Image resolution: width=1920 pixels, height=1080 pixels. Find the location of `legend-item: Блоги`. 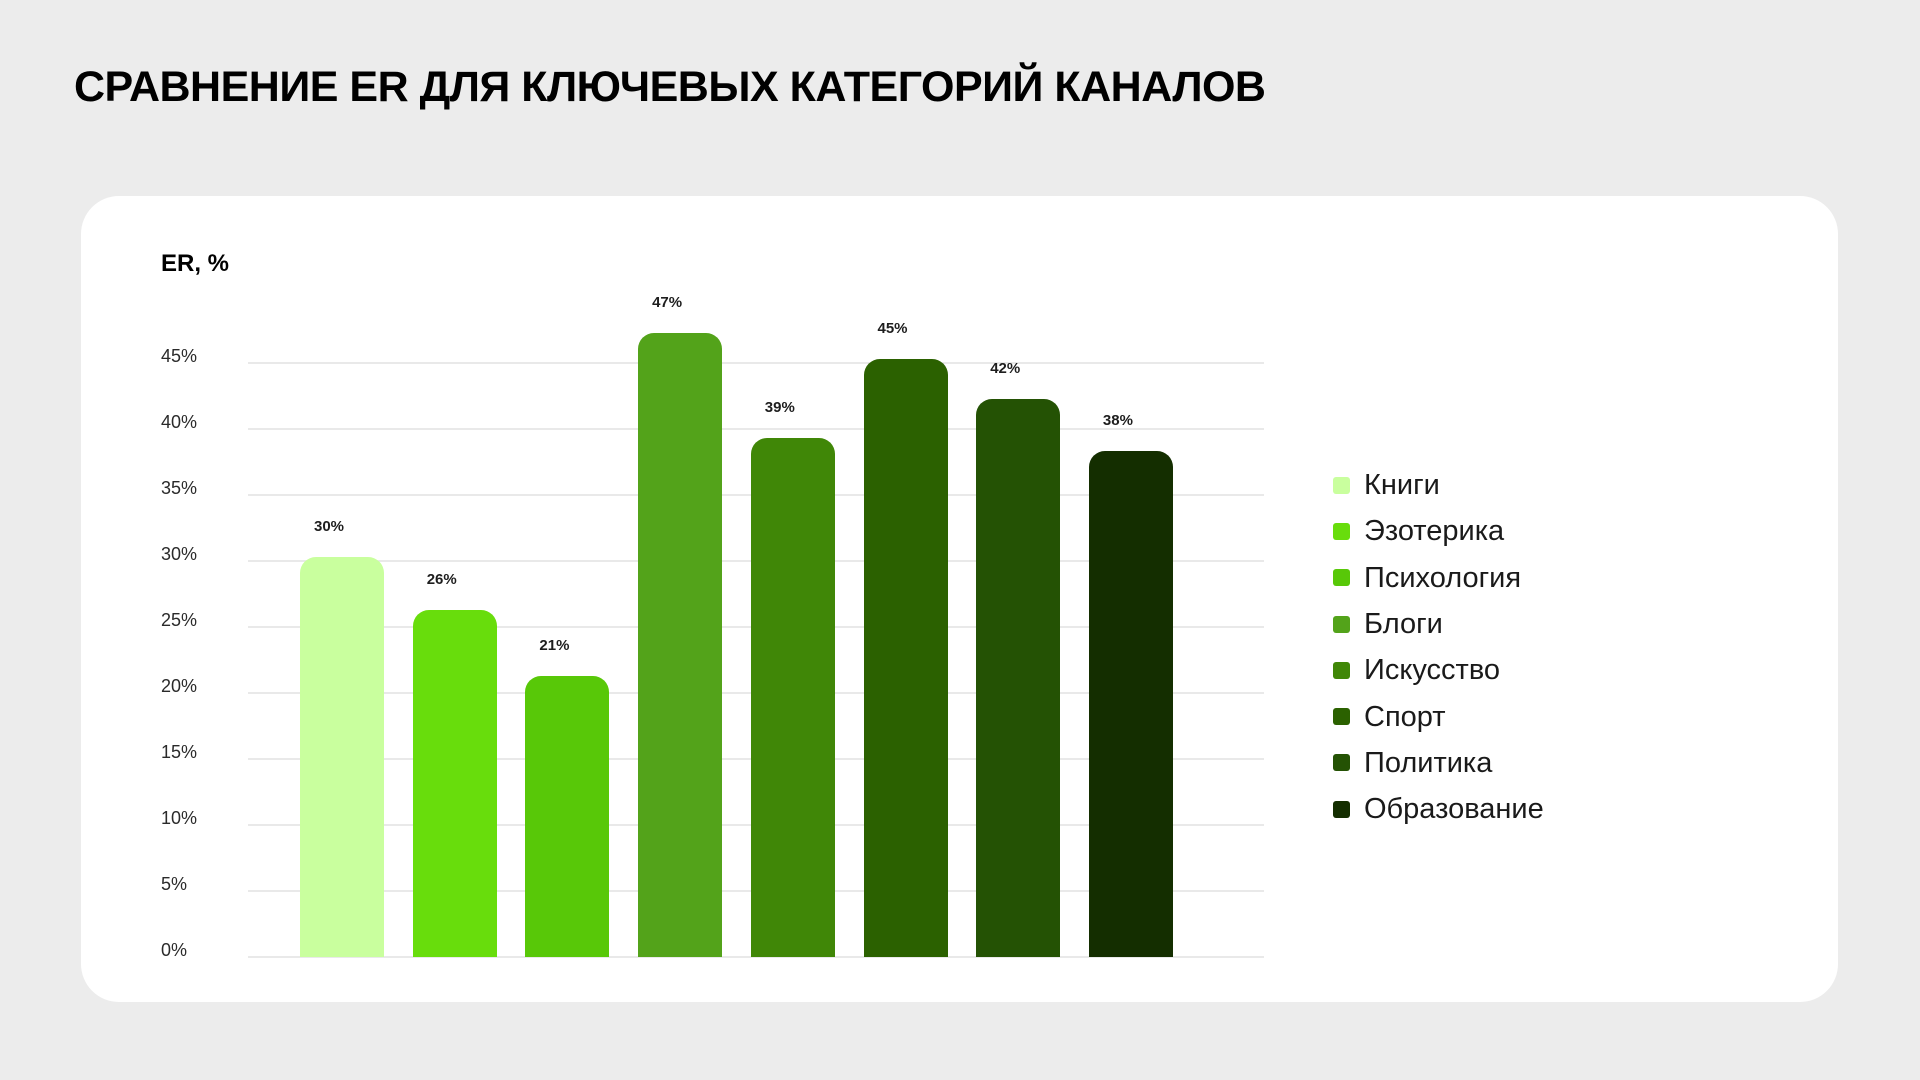

legend-item: Блоги is located at coordinates (1438, 624).